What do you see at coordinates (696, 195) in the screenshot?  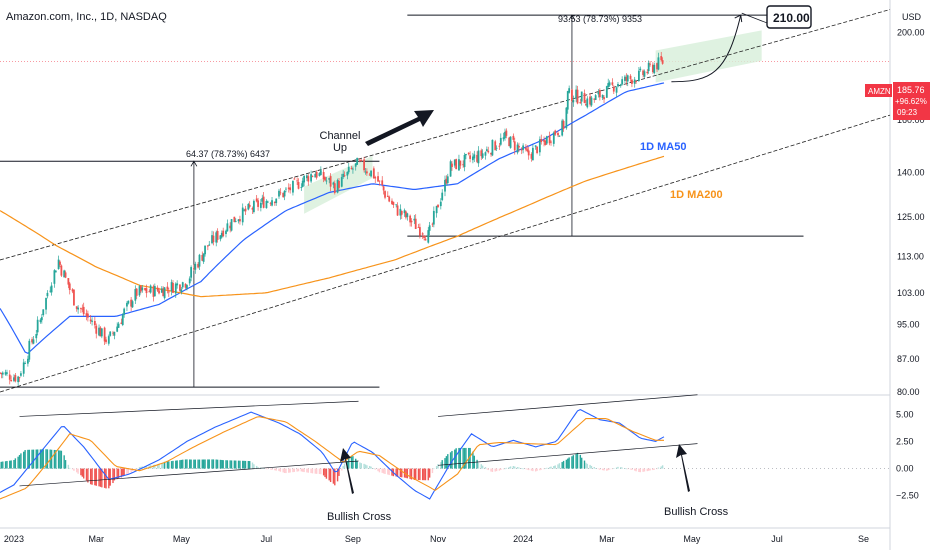 I see `ma200-label: 1D MA200` at bounding box center [696, 195].